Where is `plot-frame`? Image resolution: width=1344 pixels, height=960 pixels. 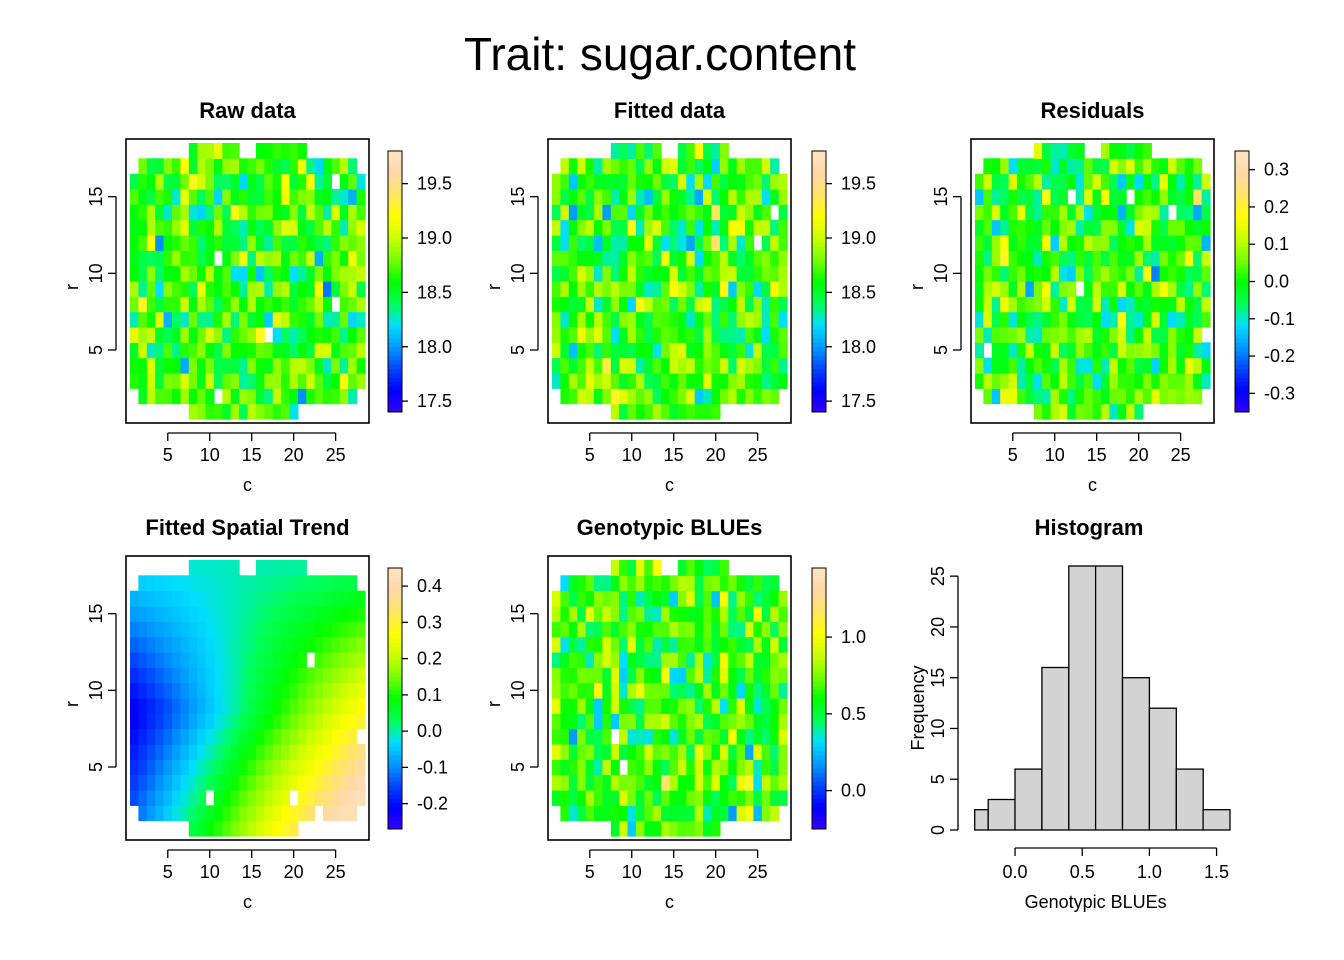
plot-frame is located at coordinates (669, 281).